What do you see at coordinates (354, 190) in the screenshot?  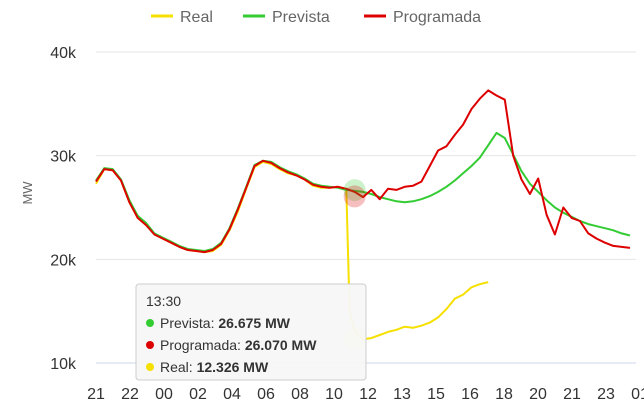 I see `hover-marker-prevista` at bounding box center [354, 190].